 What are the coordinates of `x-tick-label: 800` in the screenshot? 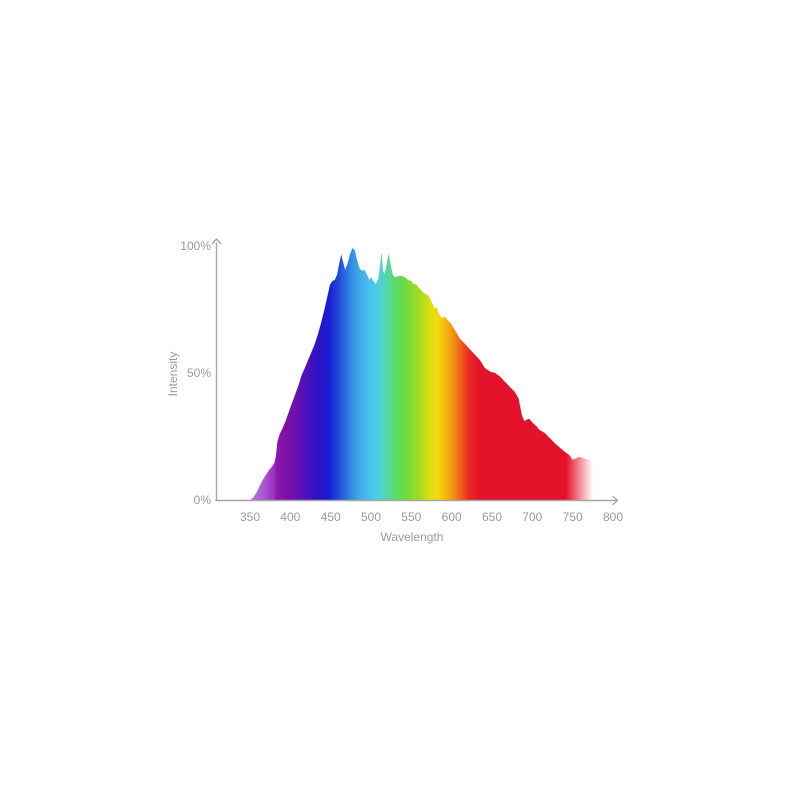 It's located at (613, 517).